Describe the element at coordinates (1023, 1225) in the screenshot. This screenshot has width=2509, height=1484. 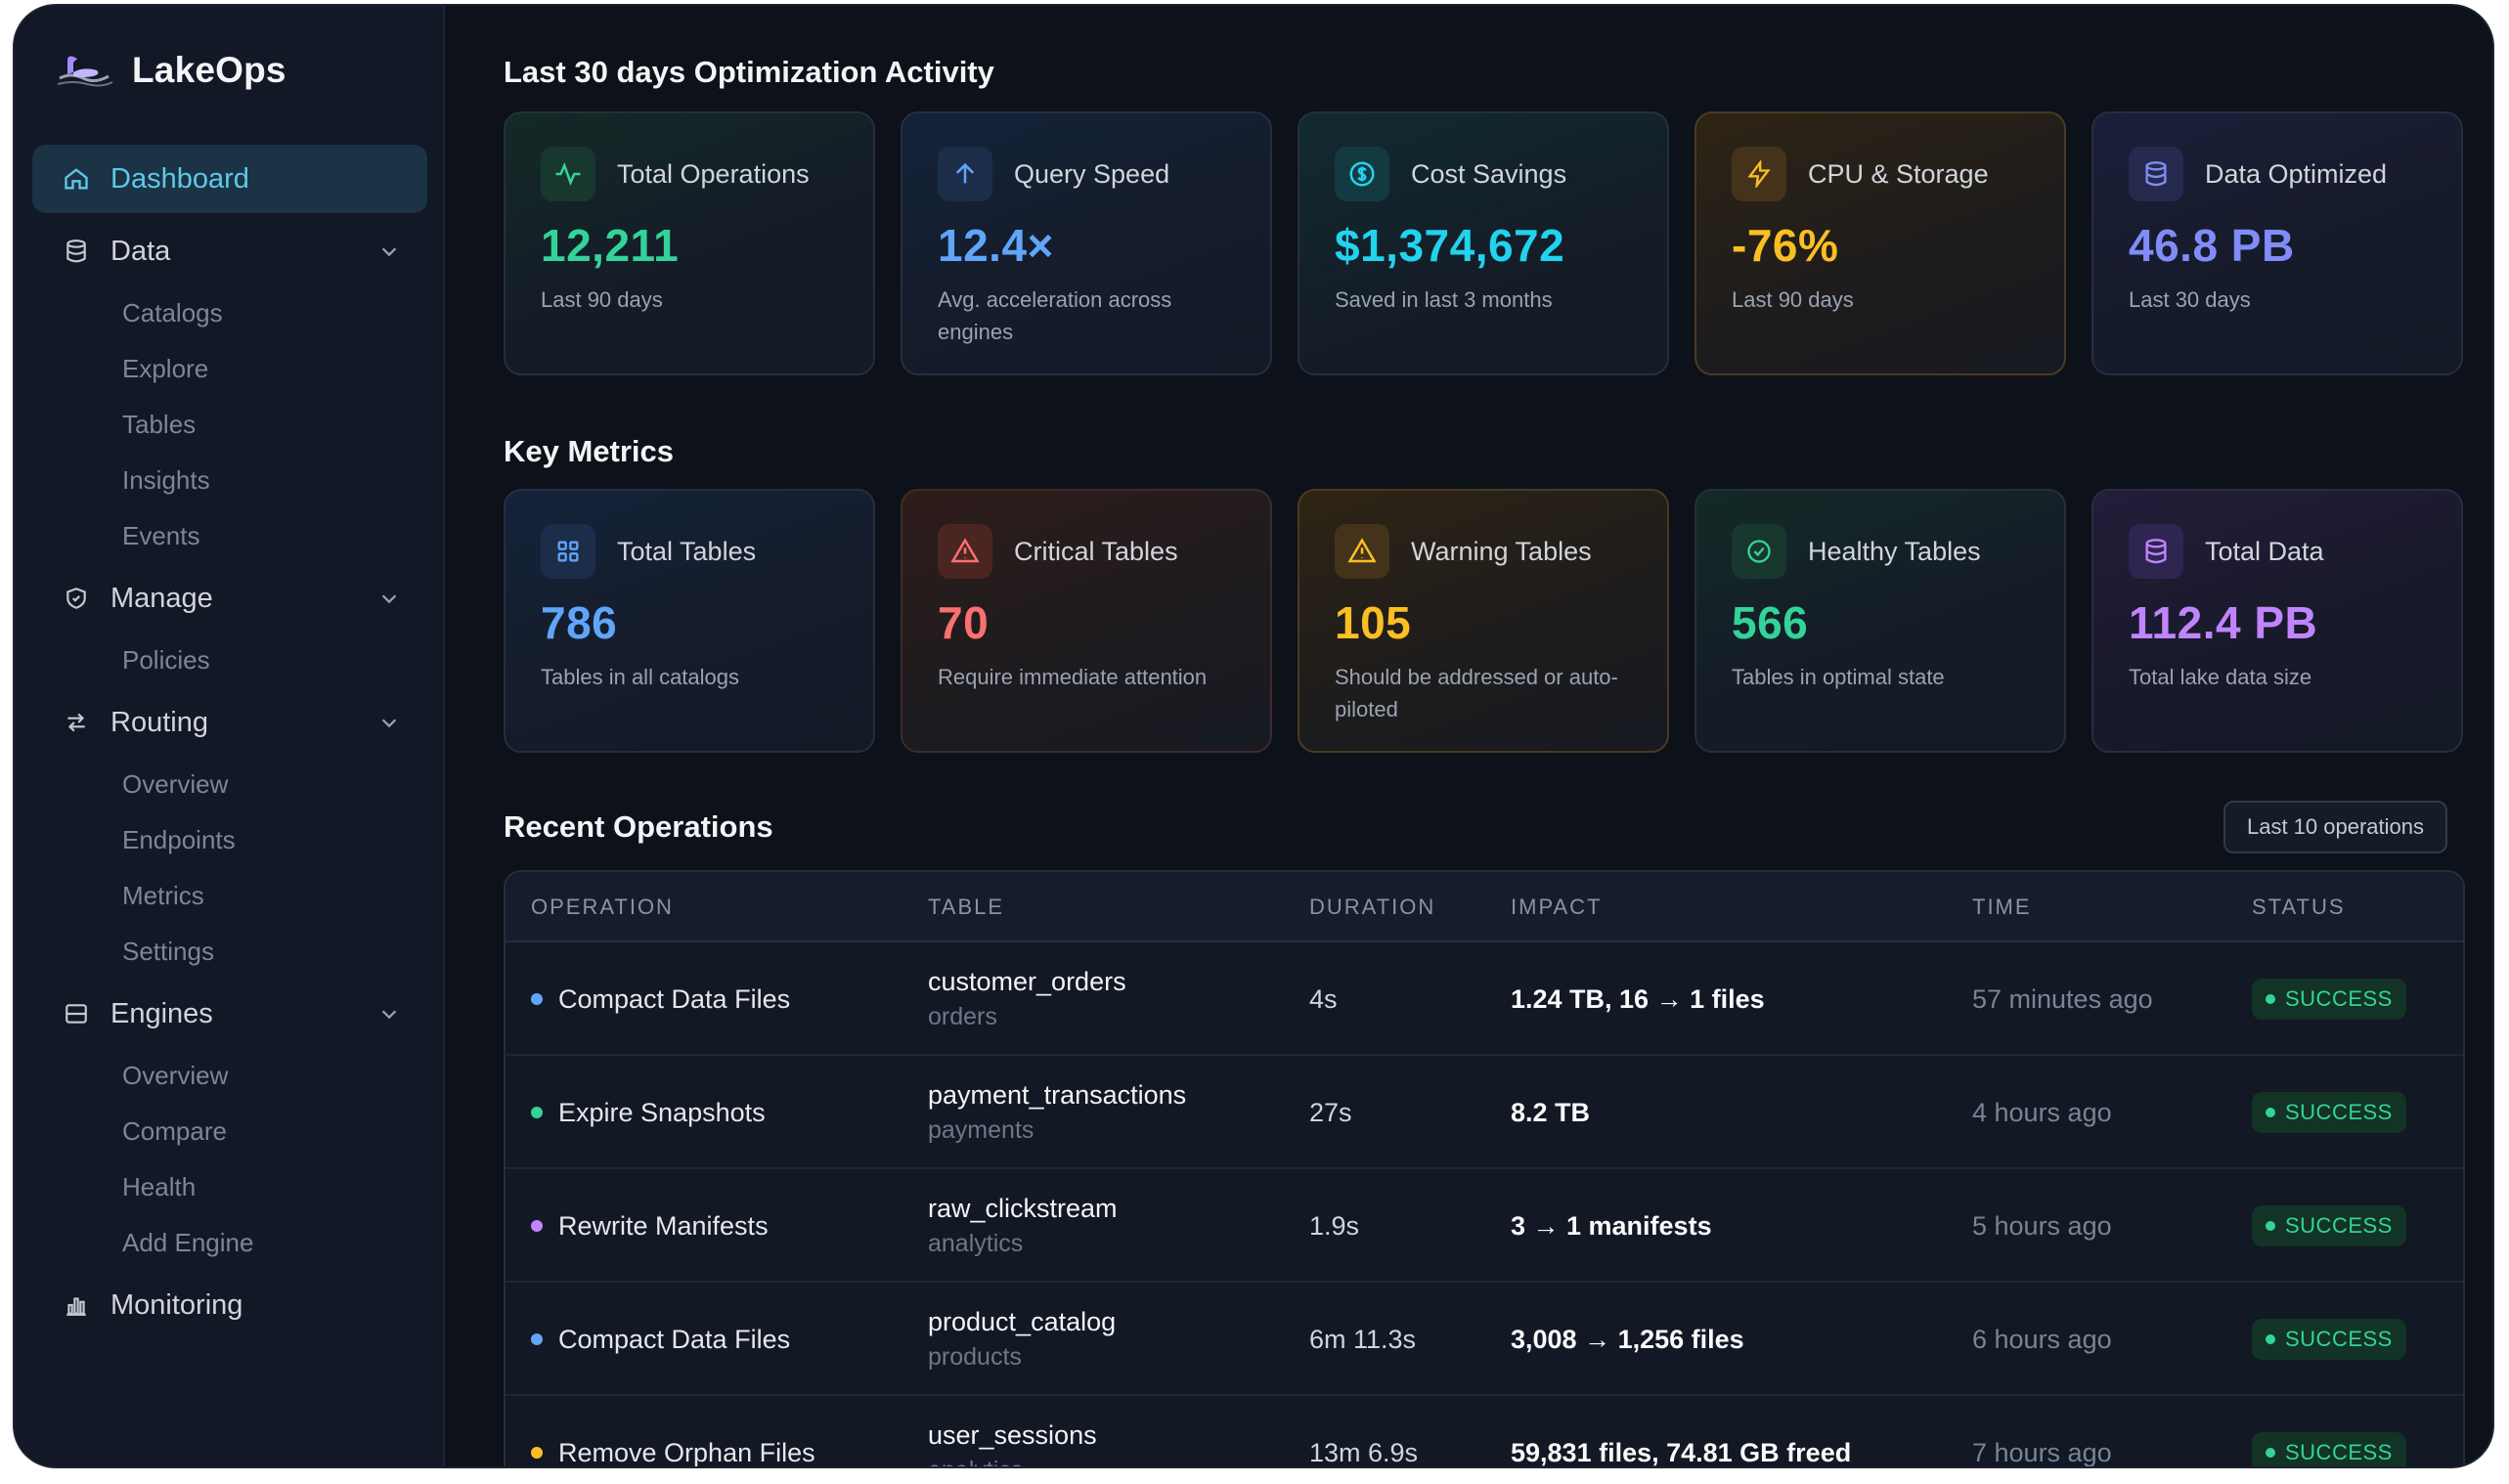
I see `table-cell: raw_clickstream analytics` at that location.